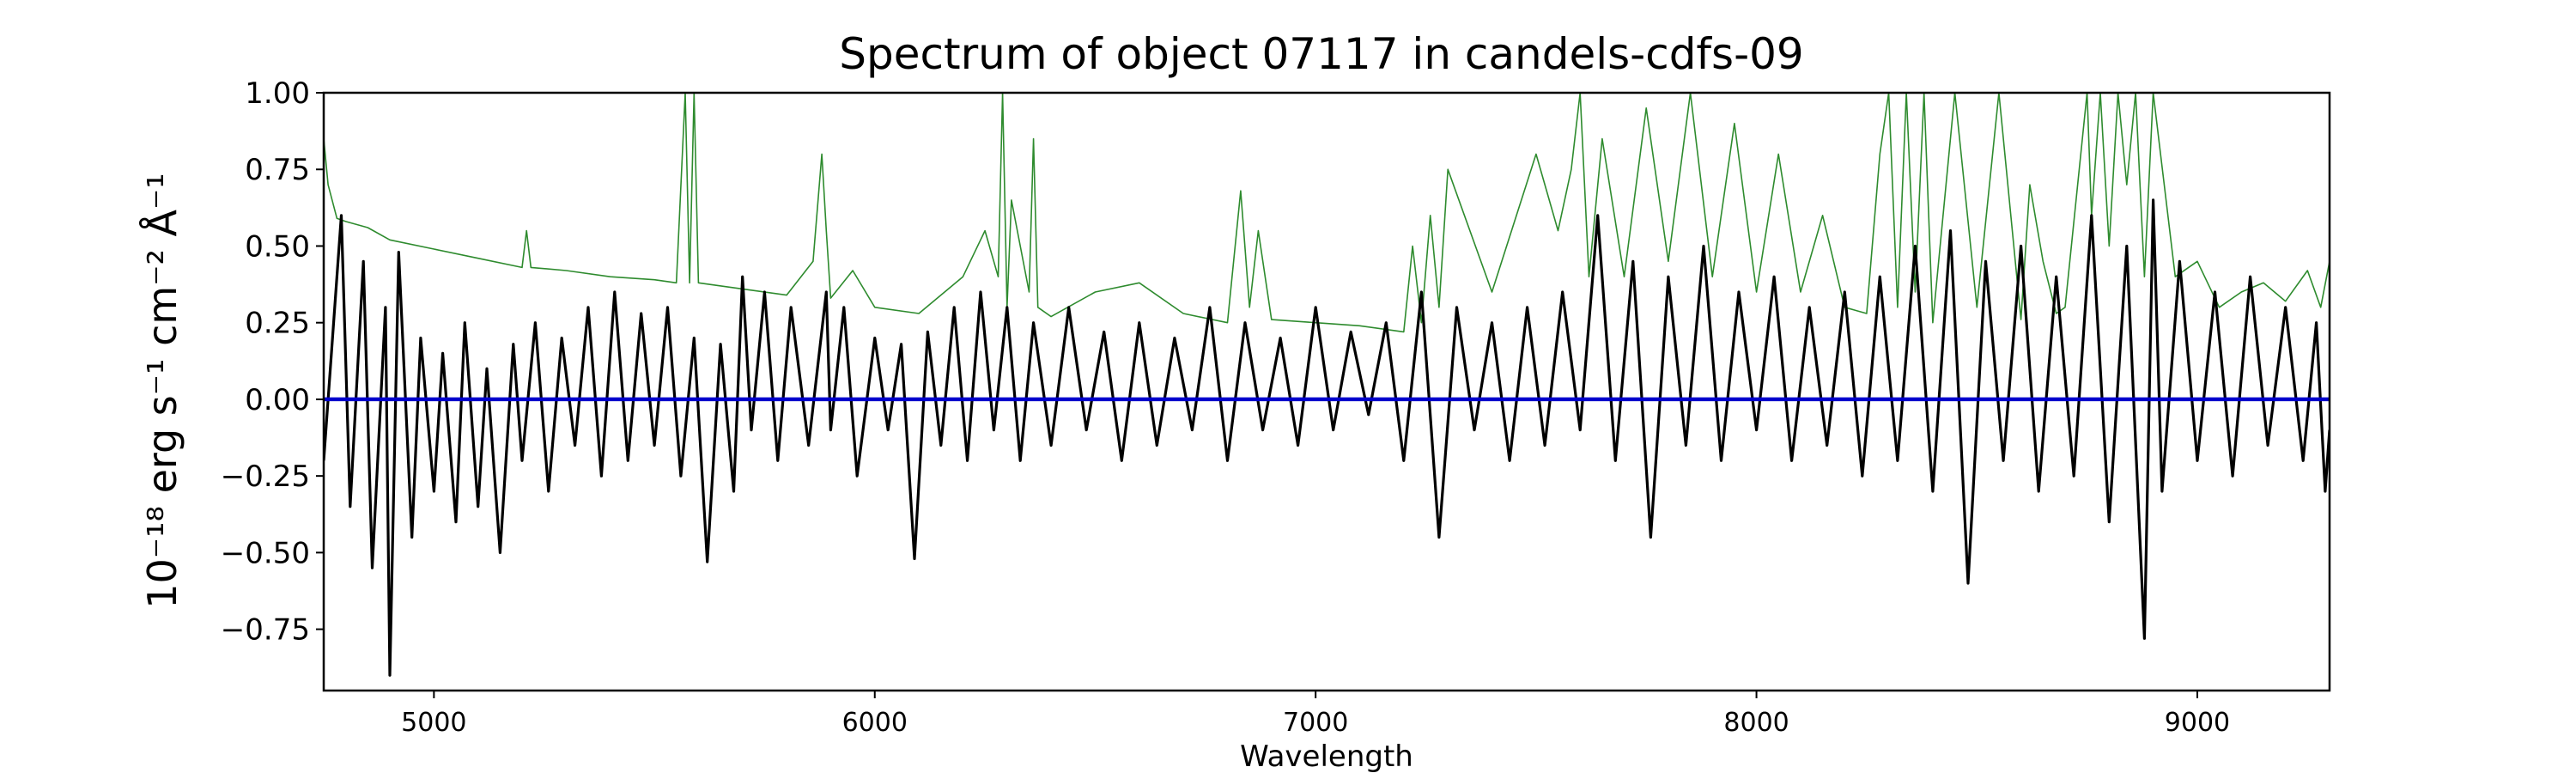  Describe the element at coordinates (265, 630) in the screenshot. I see `y-tick-label: −0.75` at that location.